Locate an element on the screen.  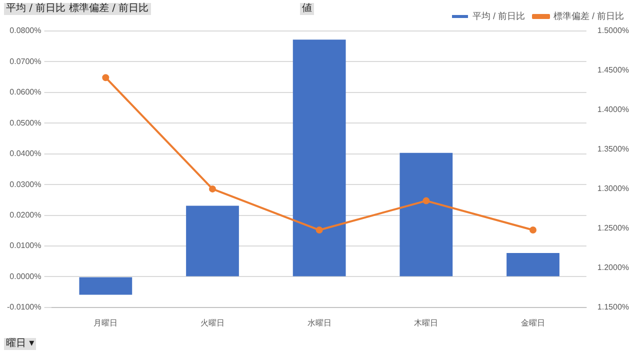
y-tick-label: 0.0200% is located at coordinates (26, 215).